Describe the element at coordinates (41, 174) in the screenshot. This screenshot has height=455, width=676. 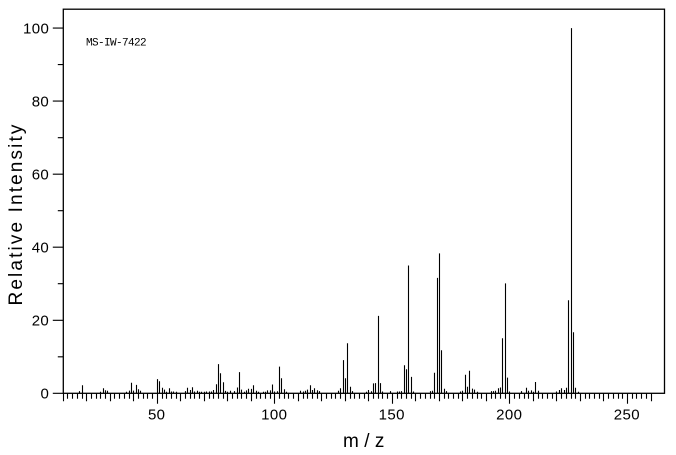
I see `svg-text: 60` at that location.